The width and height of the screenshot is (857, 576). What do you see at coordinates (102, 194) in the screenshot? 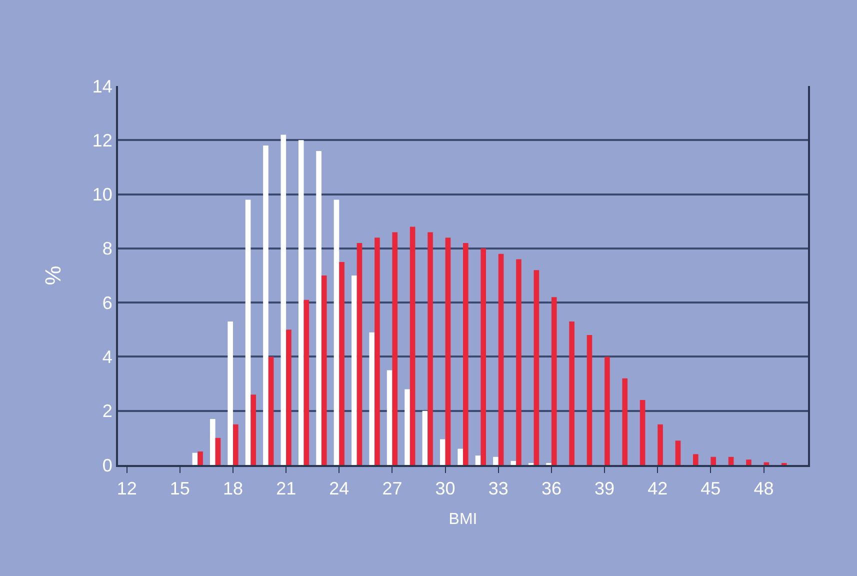
I see `y-tick-label: 10` at bounding box center [102, 194].